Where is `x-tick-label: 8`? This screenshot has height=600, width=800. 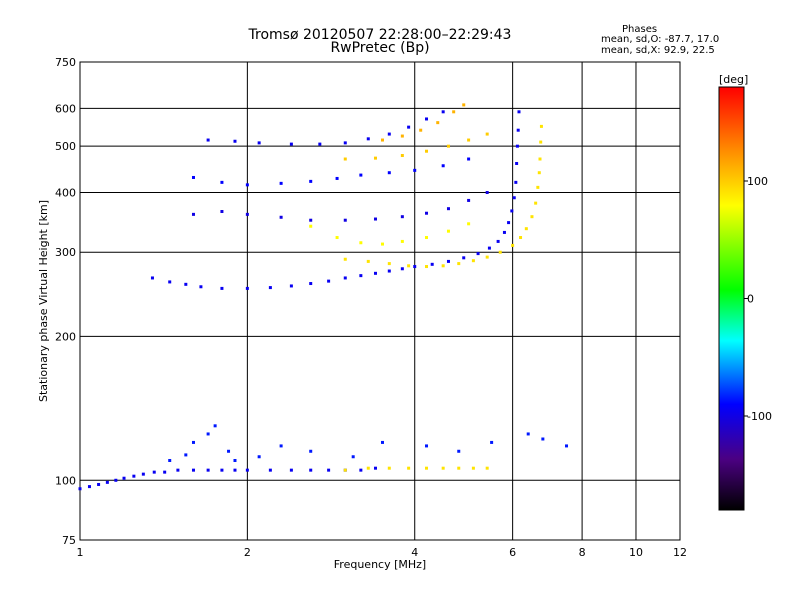
x-tick-label: 8 is located at coordinates (582, 552).